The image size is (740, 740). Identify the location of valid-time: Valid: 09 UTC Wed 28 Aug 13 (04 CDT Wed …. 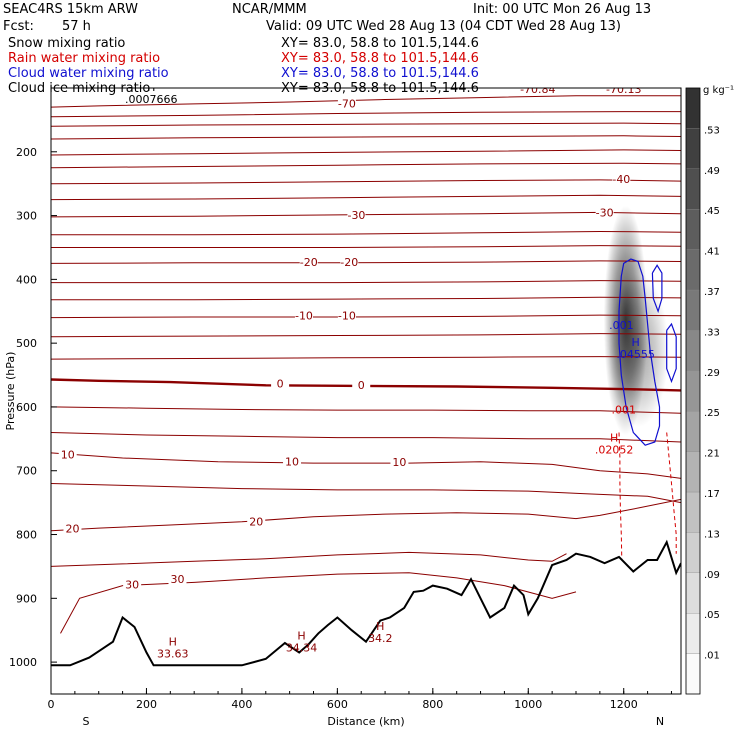
(443, 26).